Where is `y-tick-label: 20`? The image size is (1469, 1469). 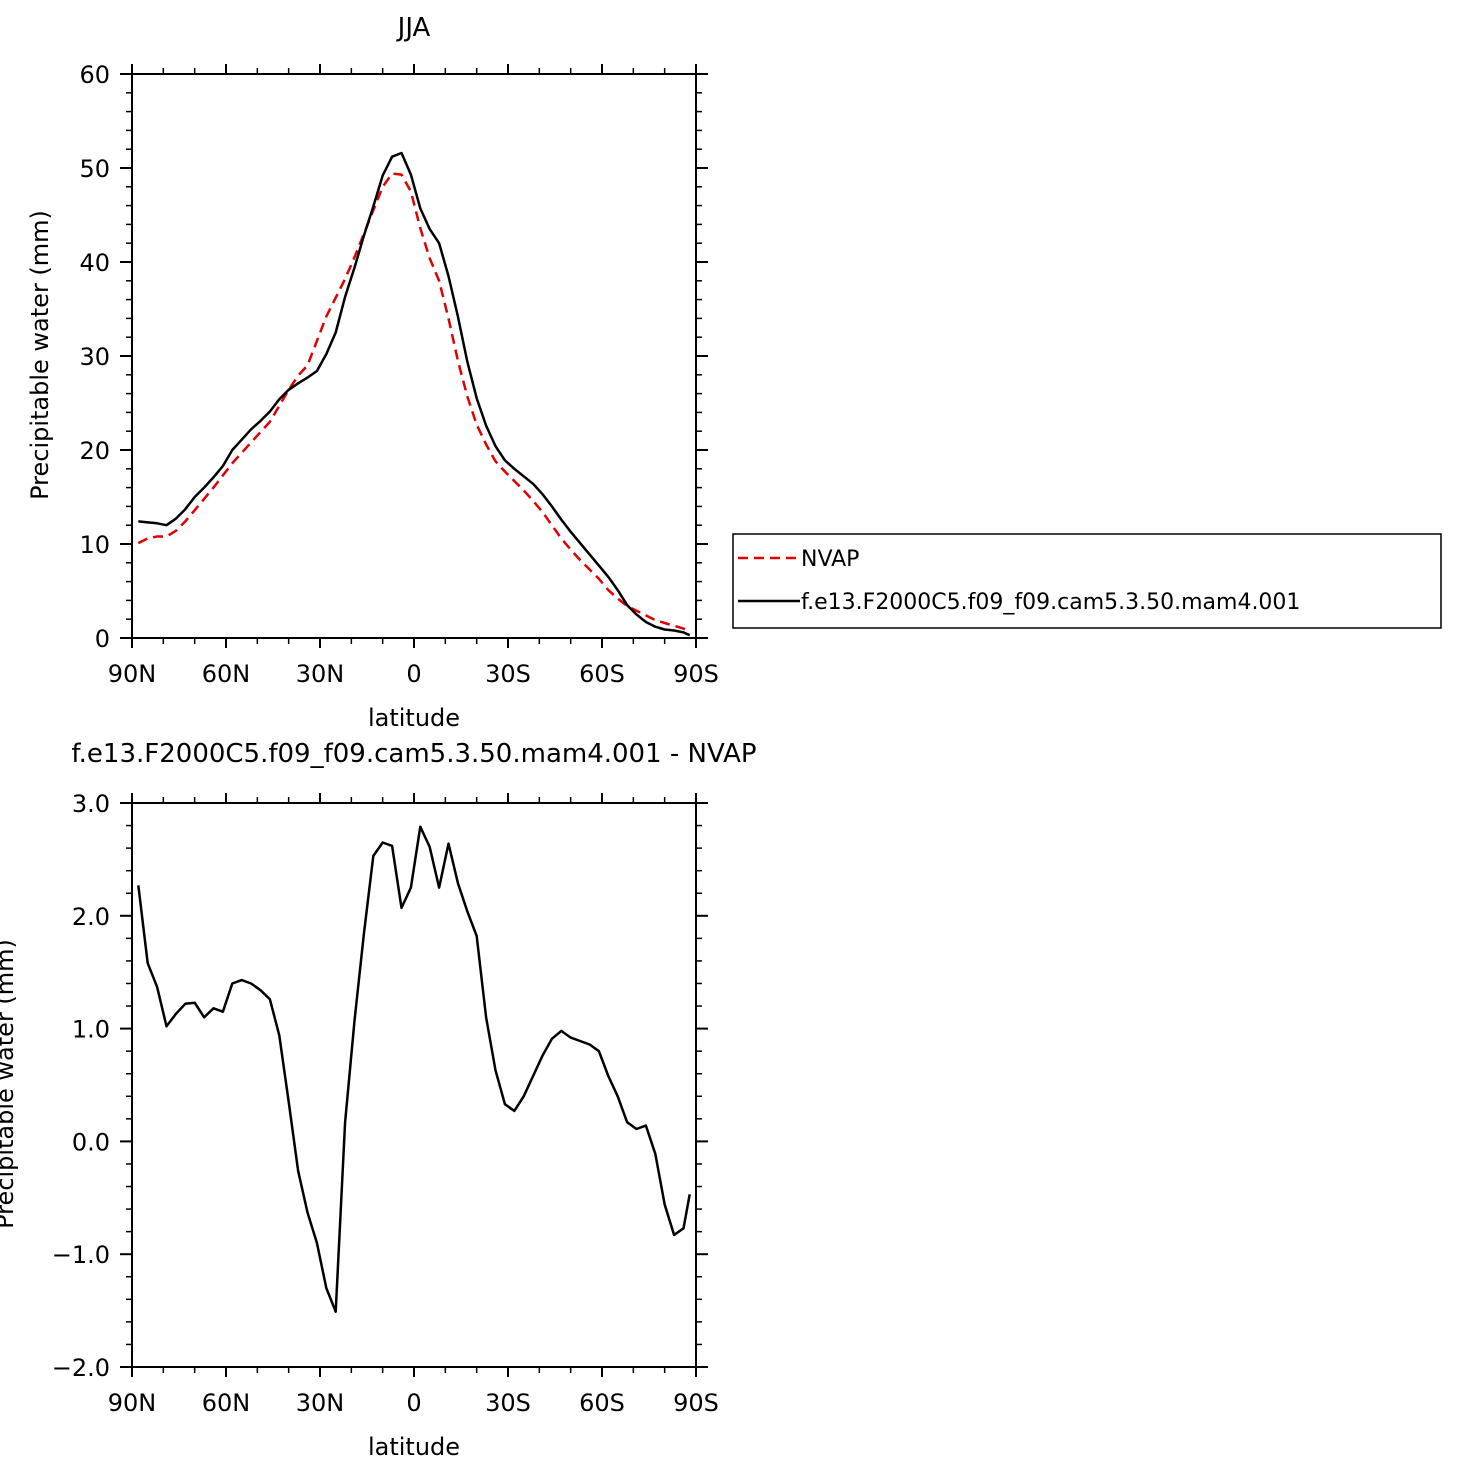 y-tick-label: 20 is located at coordinates (94, 451).